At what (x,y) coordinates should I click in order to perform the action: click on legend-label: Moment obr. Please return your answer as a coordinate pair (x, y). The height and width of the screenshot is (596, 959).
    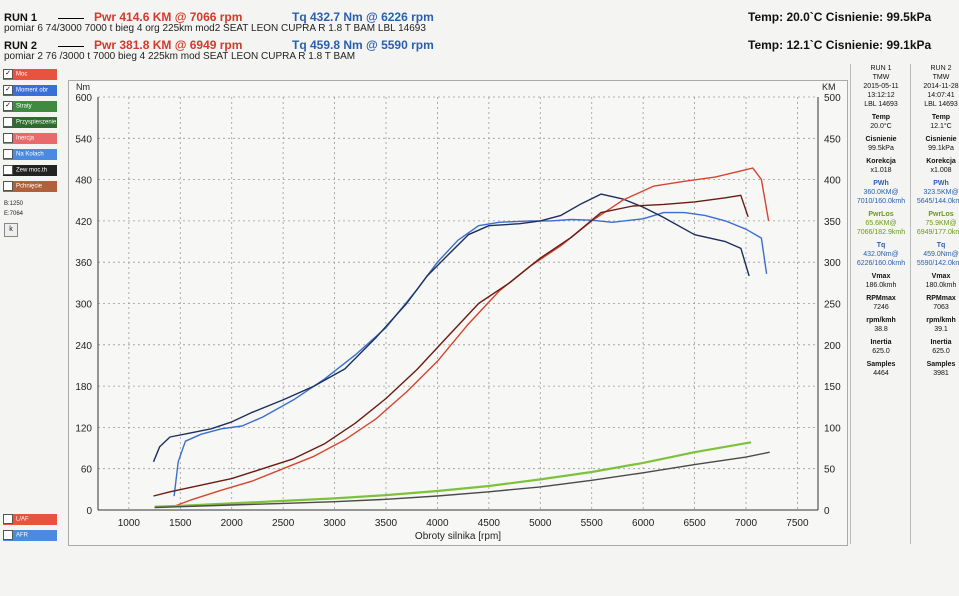
    Looking at the image, I should click on (32, 90).